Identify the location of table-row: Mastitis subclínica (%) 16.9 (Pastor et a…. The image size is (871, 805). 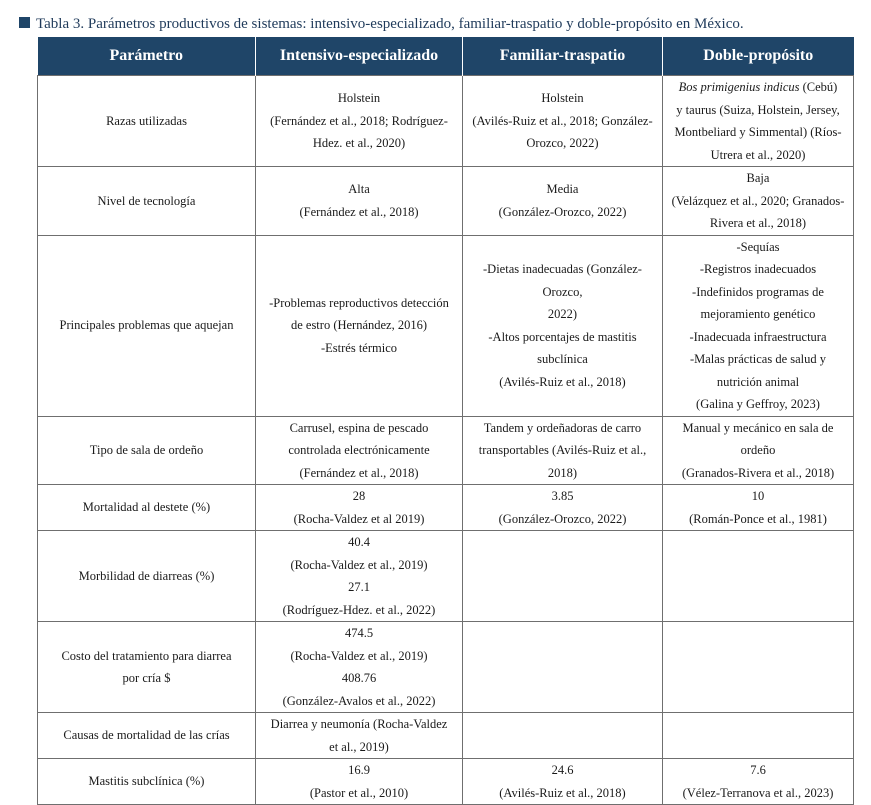
(445, 781).